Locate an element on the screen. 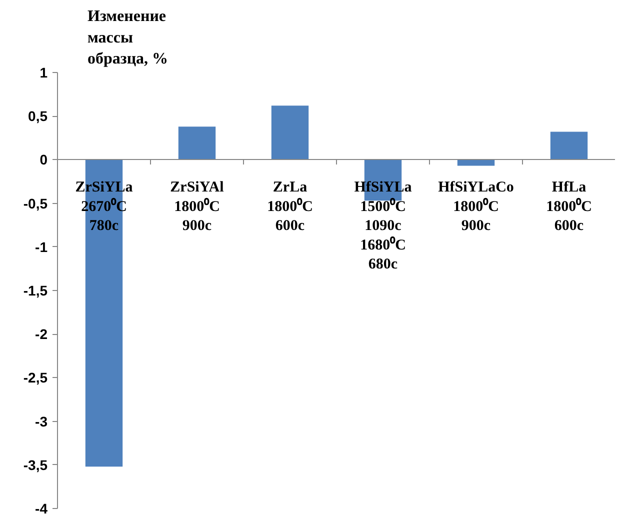  y-tick-label: -1 is located at coordinates (41, 246).